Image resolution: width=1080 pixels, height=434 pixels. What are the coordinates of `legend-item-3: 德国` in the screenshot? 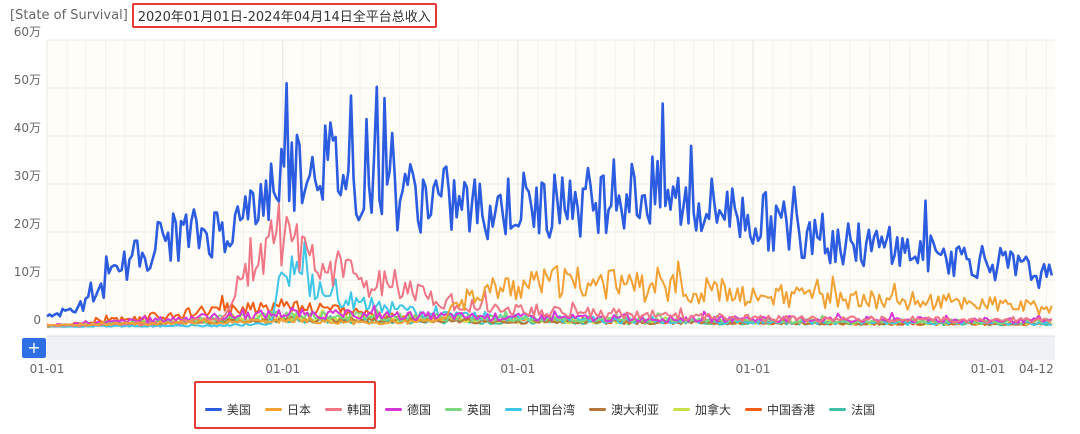 It's located at (407, 409).